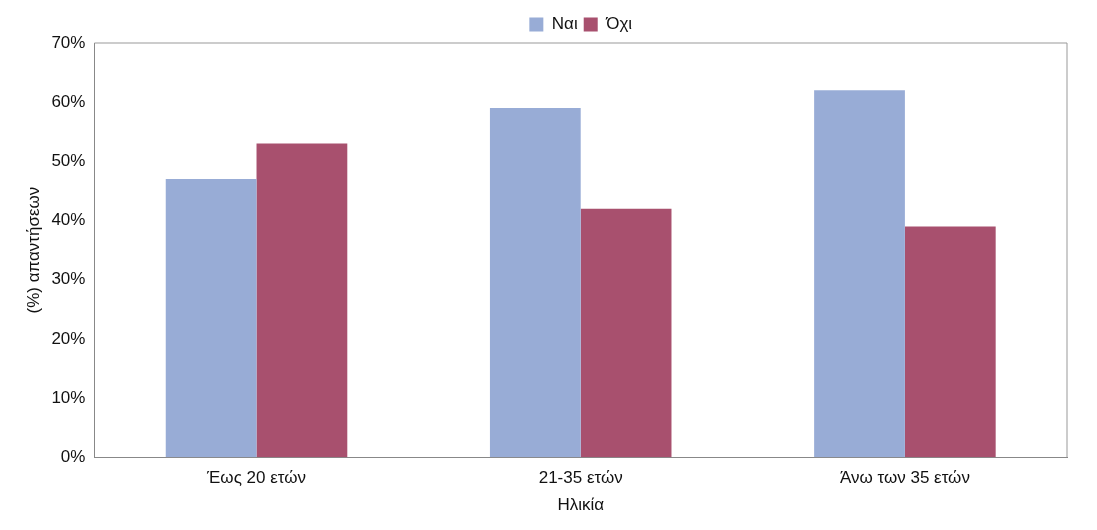  What do you see at coordinates (68, 397) in the screenshot?
I see `y-tick-label: 10%` at bounding box center [68, 397].